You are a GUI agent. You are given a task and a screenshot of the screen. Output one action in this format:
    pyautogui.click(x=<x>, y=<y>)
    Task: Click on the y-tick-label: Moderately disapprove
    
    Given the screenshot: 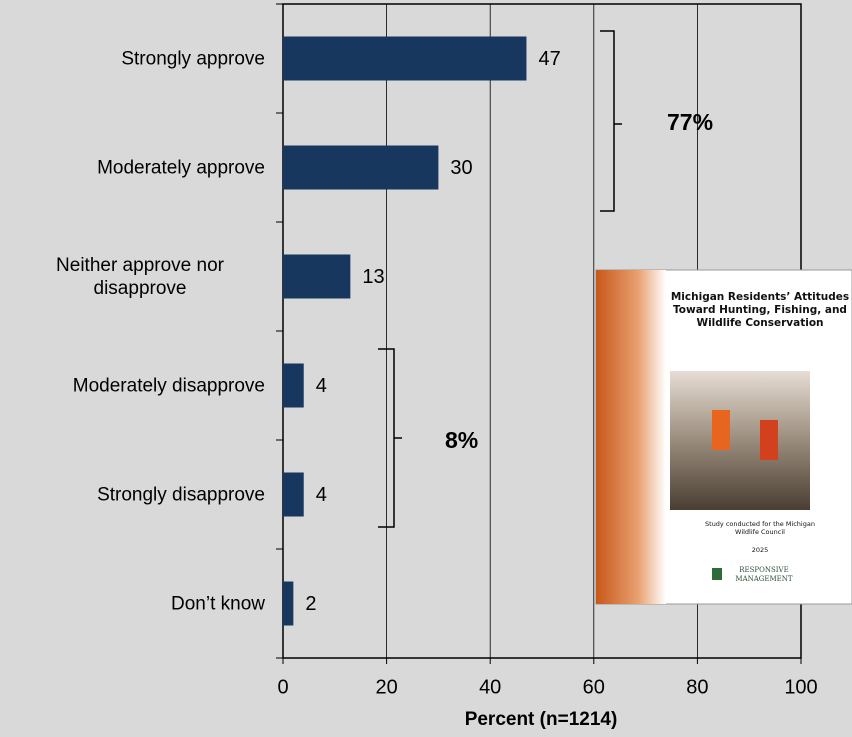 What is the action you would take?
    pyautogui.click(x=168, y=385)
    